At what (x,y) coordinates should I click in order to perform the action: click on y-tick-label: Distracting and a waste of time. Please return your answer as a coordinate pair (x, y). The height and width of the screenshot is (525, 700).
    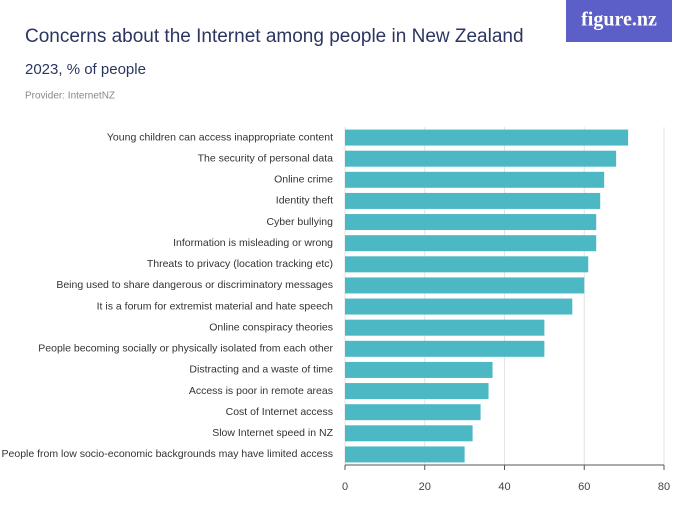
    Looking at the image, I should click on (261, 370).